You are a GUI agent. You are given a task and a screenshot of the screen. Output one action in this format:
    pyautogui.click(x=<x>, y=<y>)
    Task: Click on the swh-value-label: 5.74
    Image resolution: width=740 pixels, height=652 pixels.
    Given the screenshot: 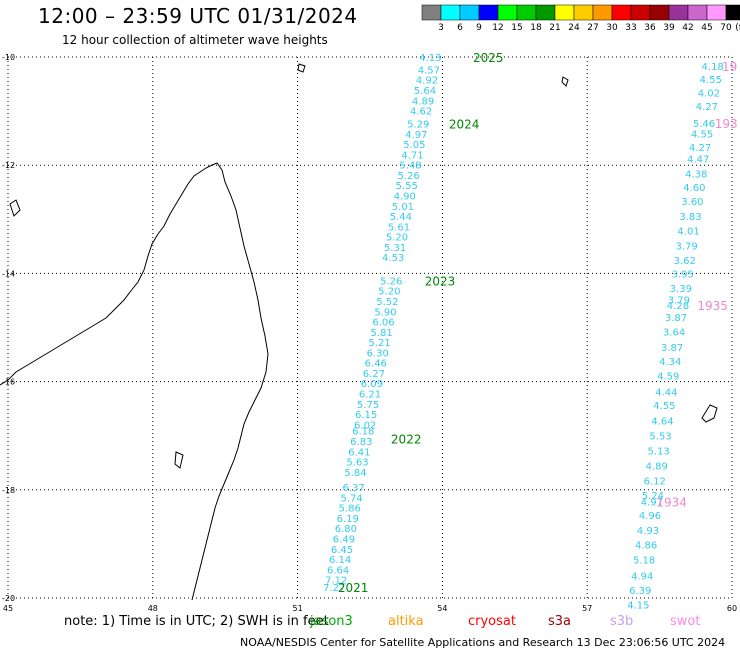 What is the action you would take?
    pyautogui.click(x=352, y=498)
    